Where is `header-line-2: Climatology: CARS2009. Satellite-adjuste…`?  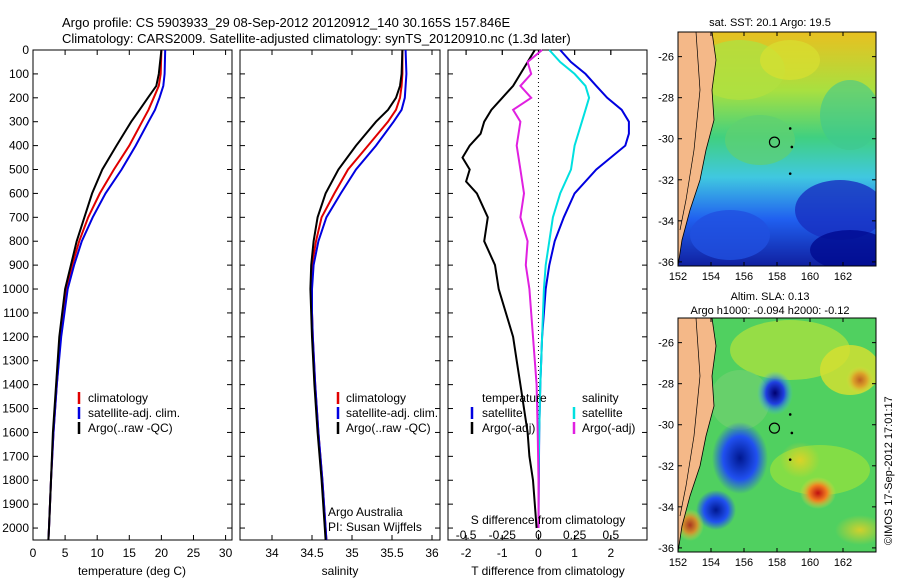
header-line-2: Climatology: CARS2009. Satellite-adjuste… is located at coordinates (316, 38).